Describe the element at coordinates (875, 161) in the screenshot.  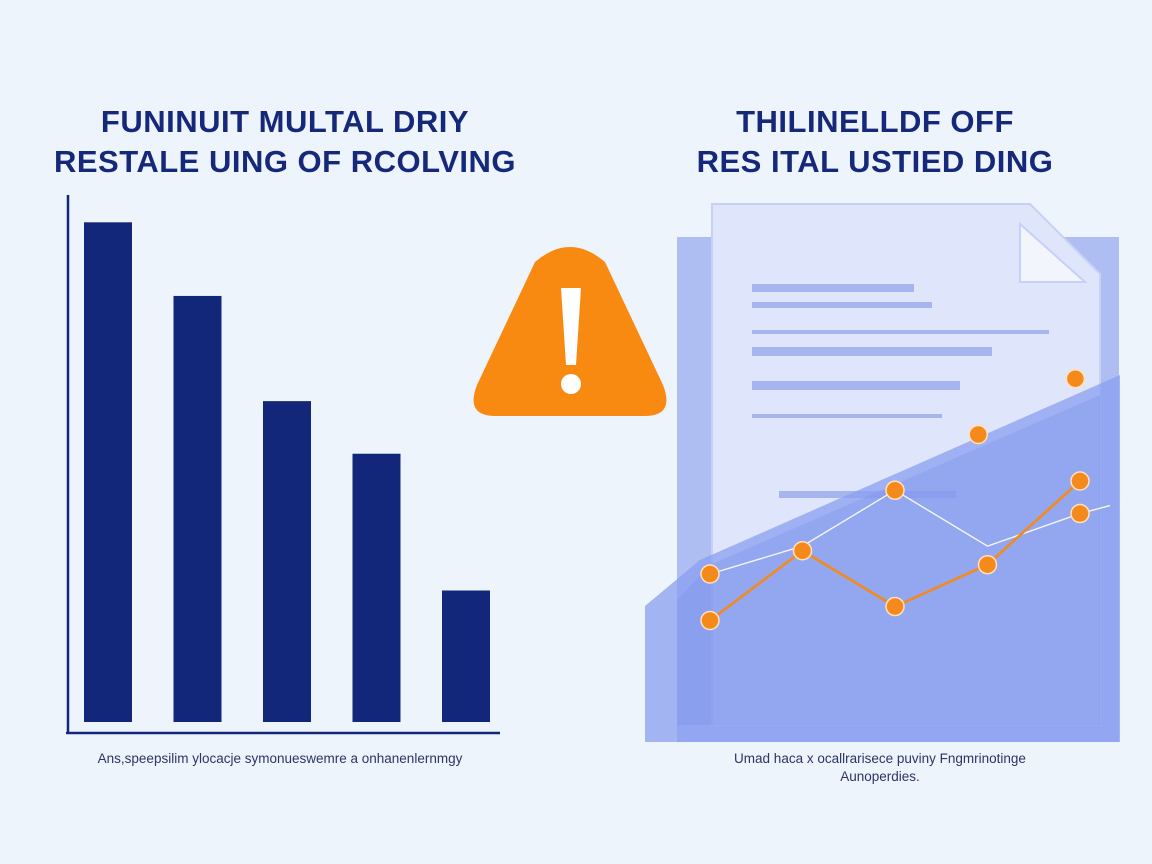
I see `right-title-line-2: RES ITAL USTIED DING` at that location.